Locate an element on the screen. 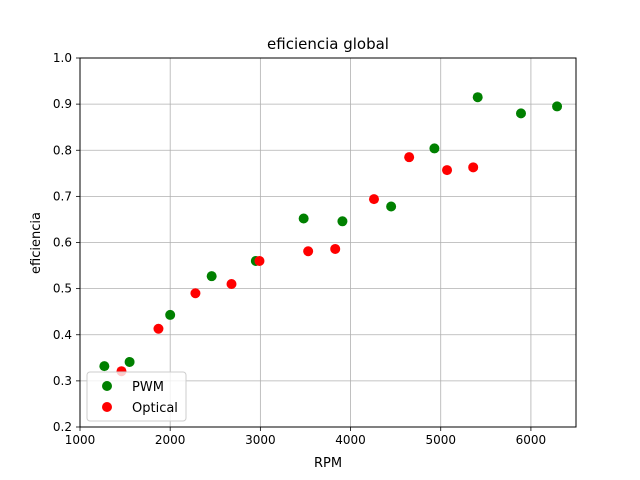 The width and height of the screenshot is (640, 480). legend-marker-optical is located at coordinates (107, 407).